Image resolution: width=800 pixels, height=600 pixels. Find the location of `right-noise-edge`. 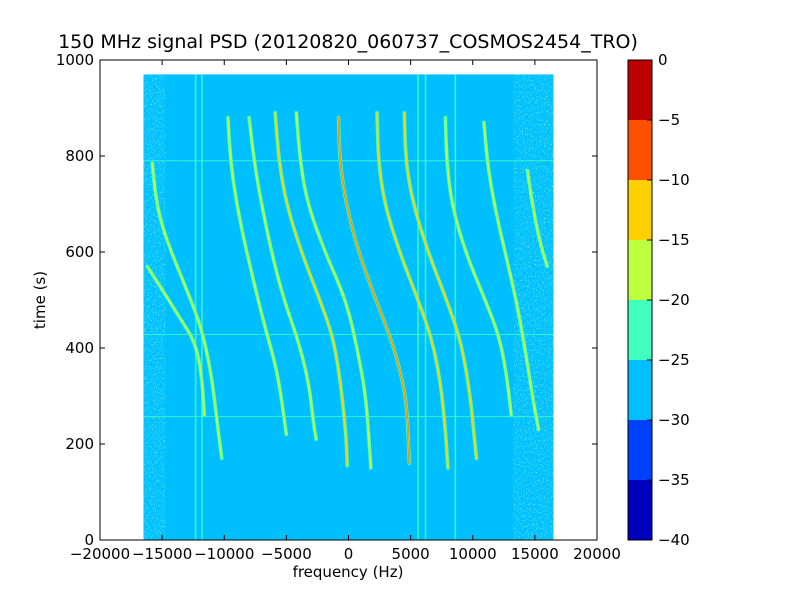

right-noise-edge is located at coordinates (533, 307).